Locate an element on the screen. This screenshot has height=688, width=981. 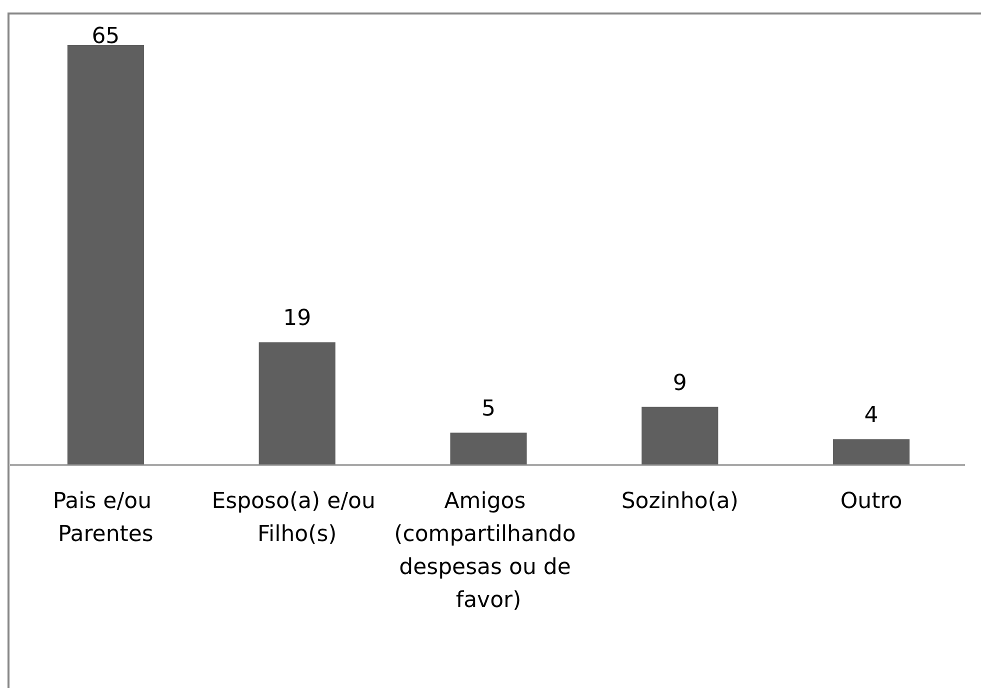
data-label: 65 is located at coordinates (106, 36).